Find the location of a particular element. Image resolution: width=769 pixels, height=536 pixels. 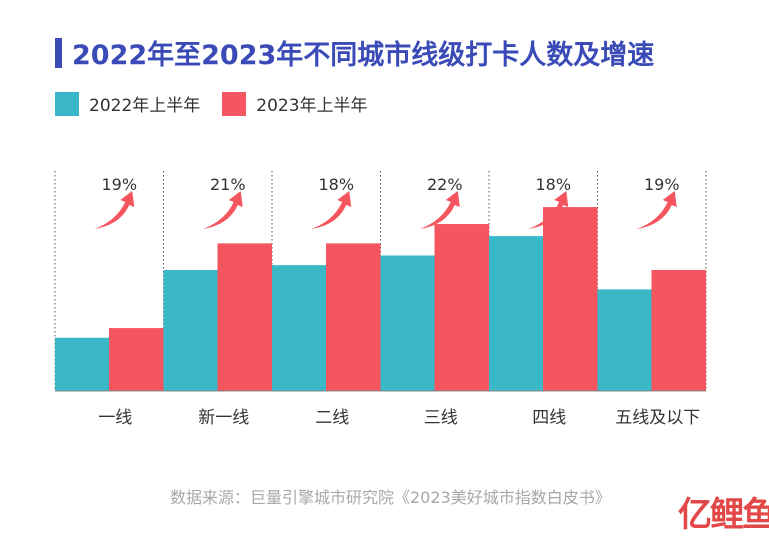

watermark-logo: 亿鲤鱼 is located at coordinates (723, 515).